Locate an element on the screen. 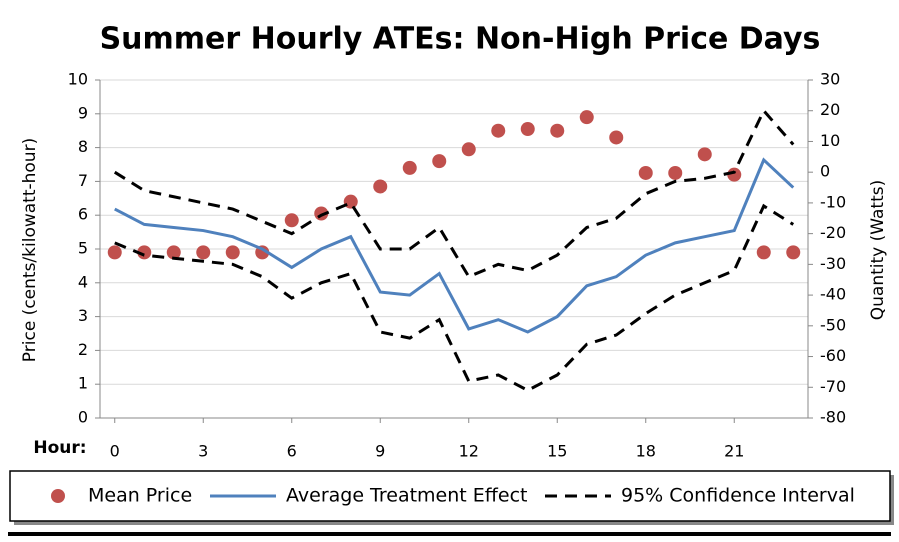  legend-label: Mean Price is located at coordinates (140, 496).